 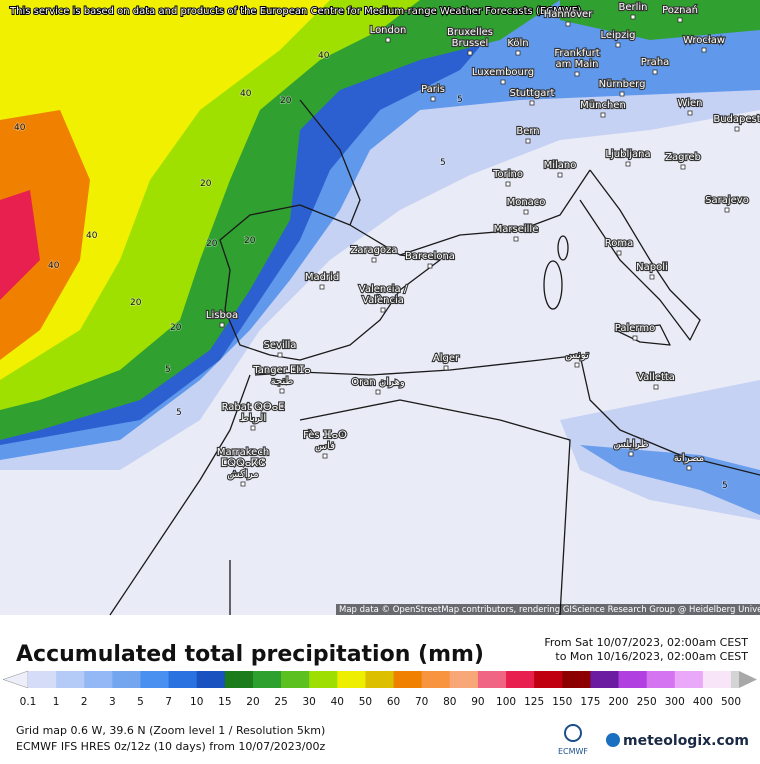 What do you see at coordinates (28, 702) in the screenshot?
I see `color-bar-label: 0.1` at bounding box center [28, 702].